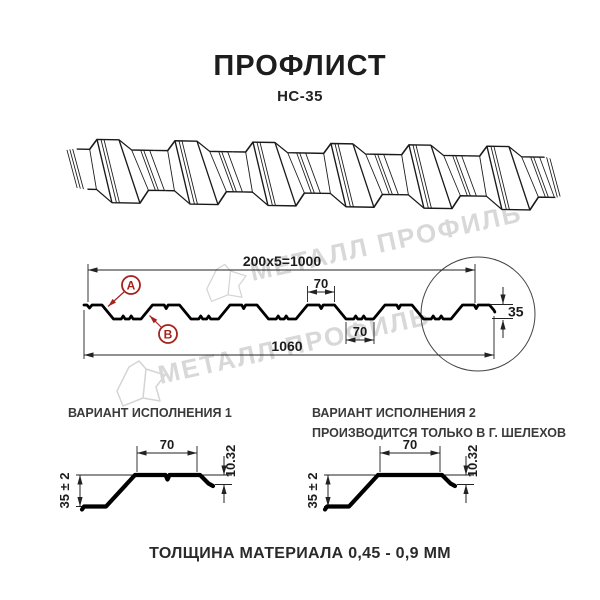 The height and width of the screenshot is (600, 600). I want to click on variant2-drawing: 70 35 ± 2 10.32, so click(392, 474).